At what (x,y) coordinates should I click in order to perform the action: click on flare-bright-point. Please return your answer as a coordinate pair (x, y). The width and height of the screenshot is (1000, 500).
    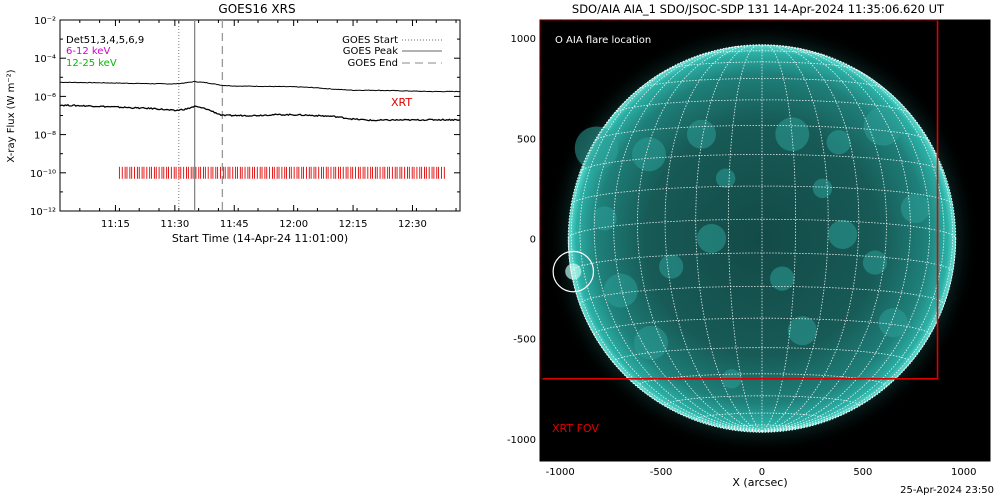
    Looking at the image, I should click on (573, 271).